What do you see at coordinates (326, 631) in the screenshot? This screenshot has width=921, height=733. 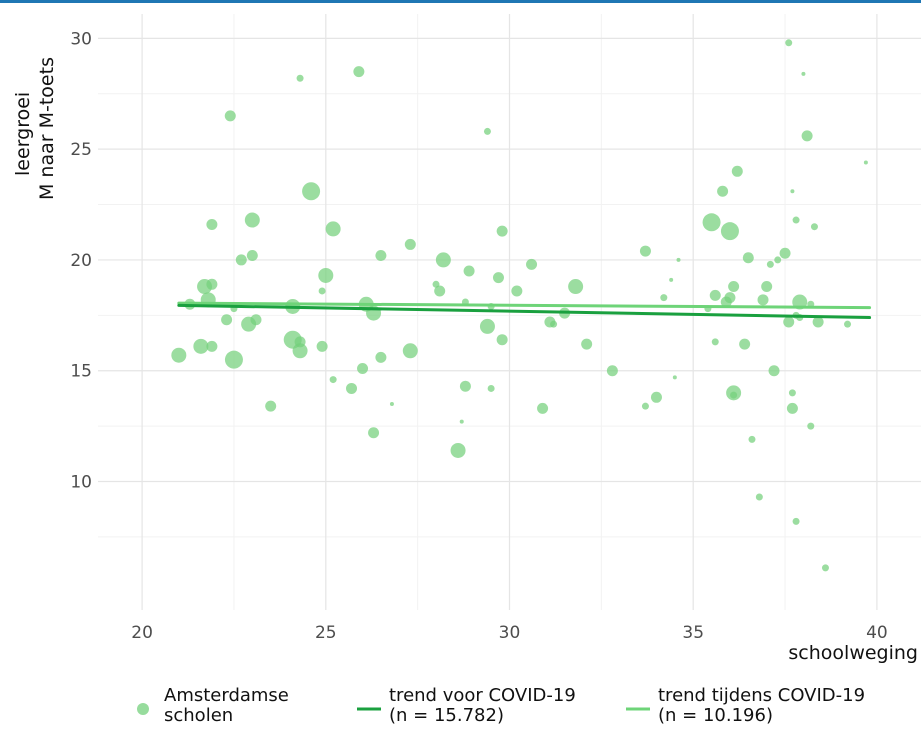 I see `x-tick-label: 25` at bounding box center [326, 631].